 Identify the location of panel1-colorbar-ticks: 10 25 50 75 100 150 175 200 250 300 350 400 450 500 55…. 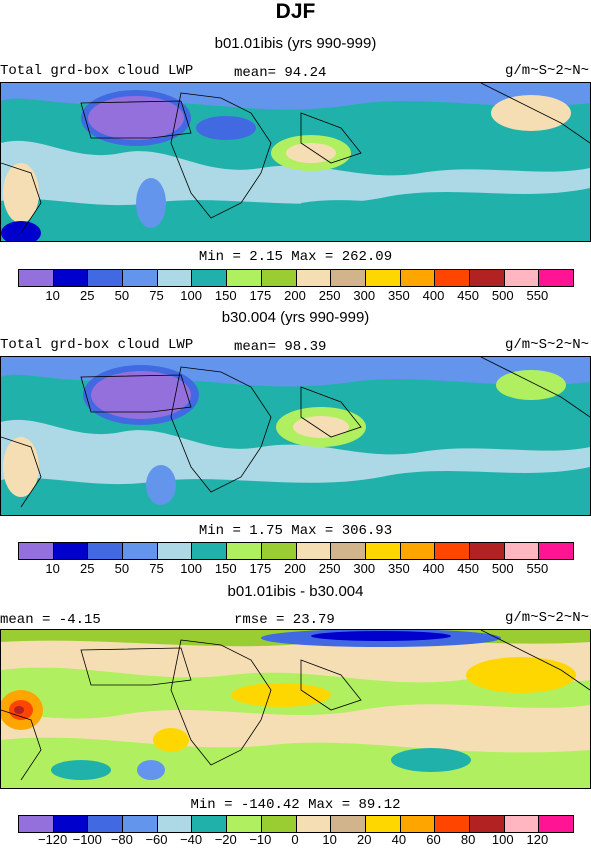
(296, 296).